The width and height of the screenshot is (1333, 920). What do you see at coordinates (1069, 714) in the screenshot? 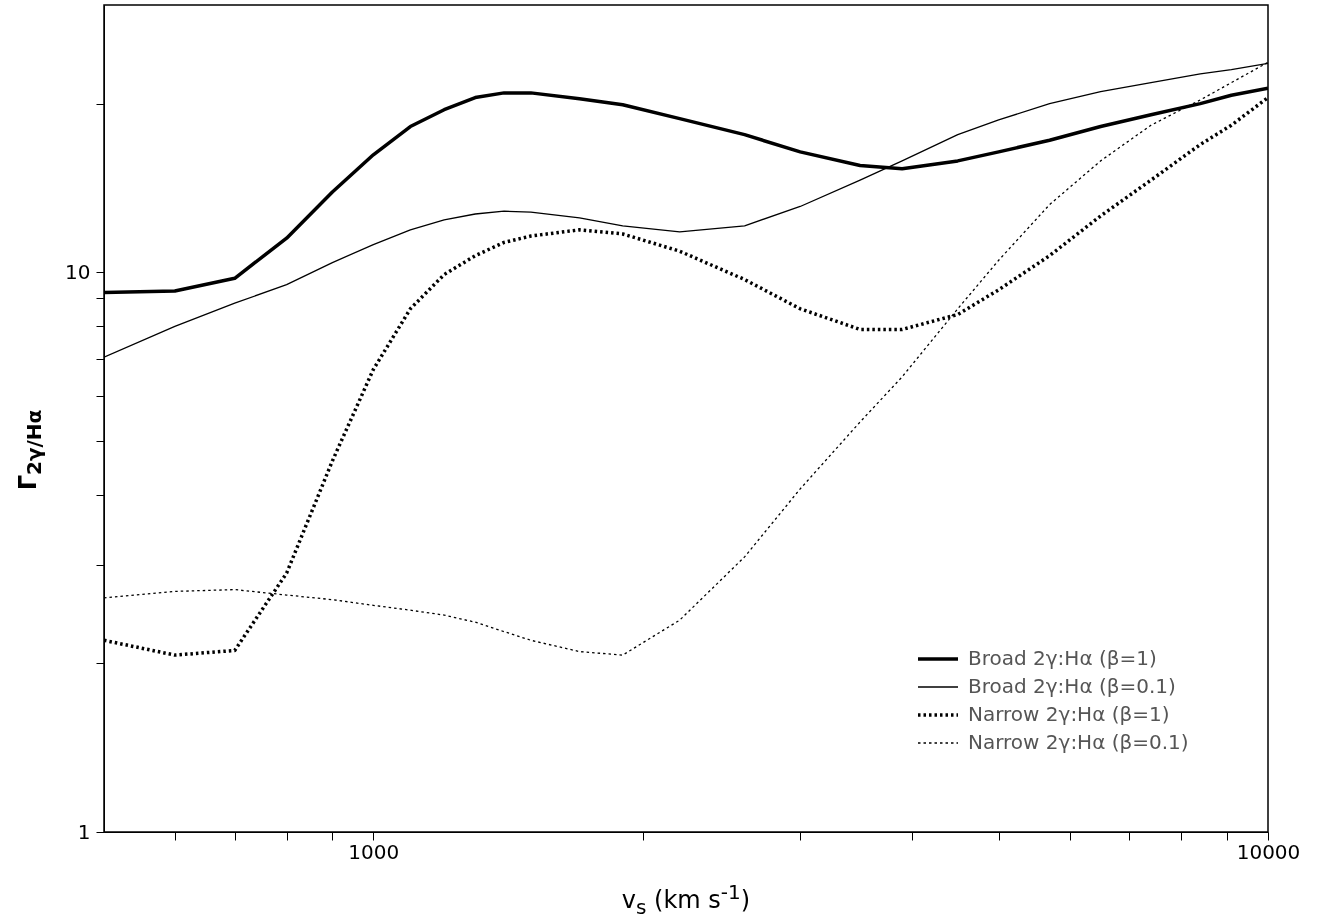
I see `legend-label: Narrow 2γ:Hα (β=1)` at bounding box center [1069, 714].